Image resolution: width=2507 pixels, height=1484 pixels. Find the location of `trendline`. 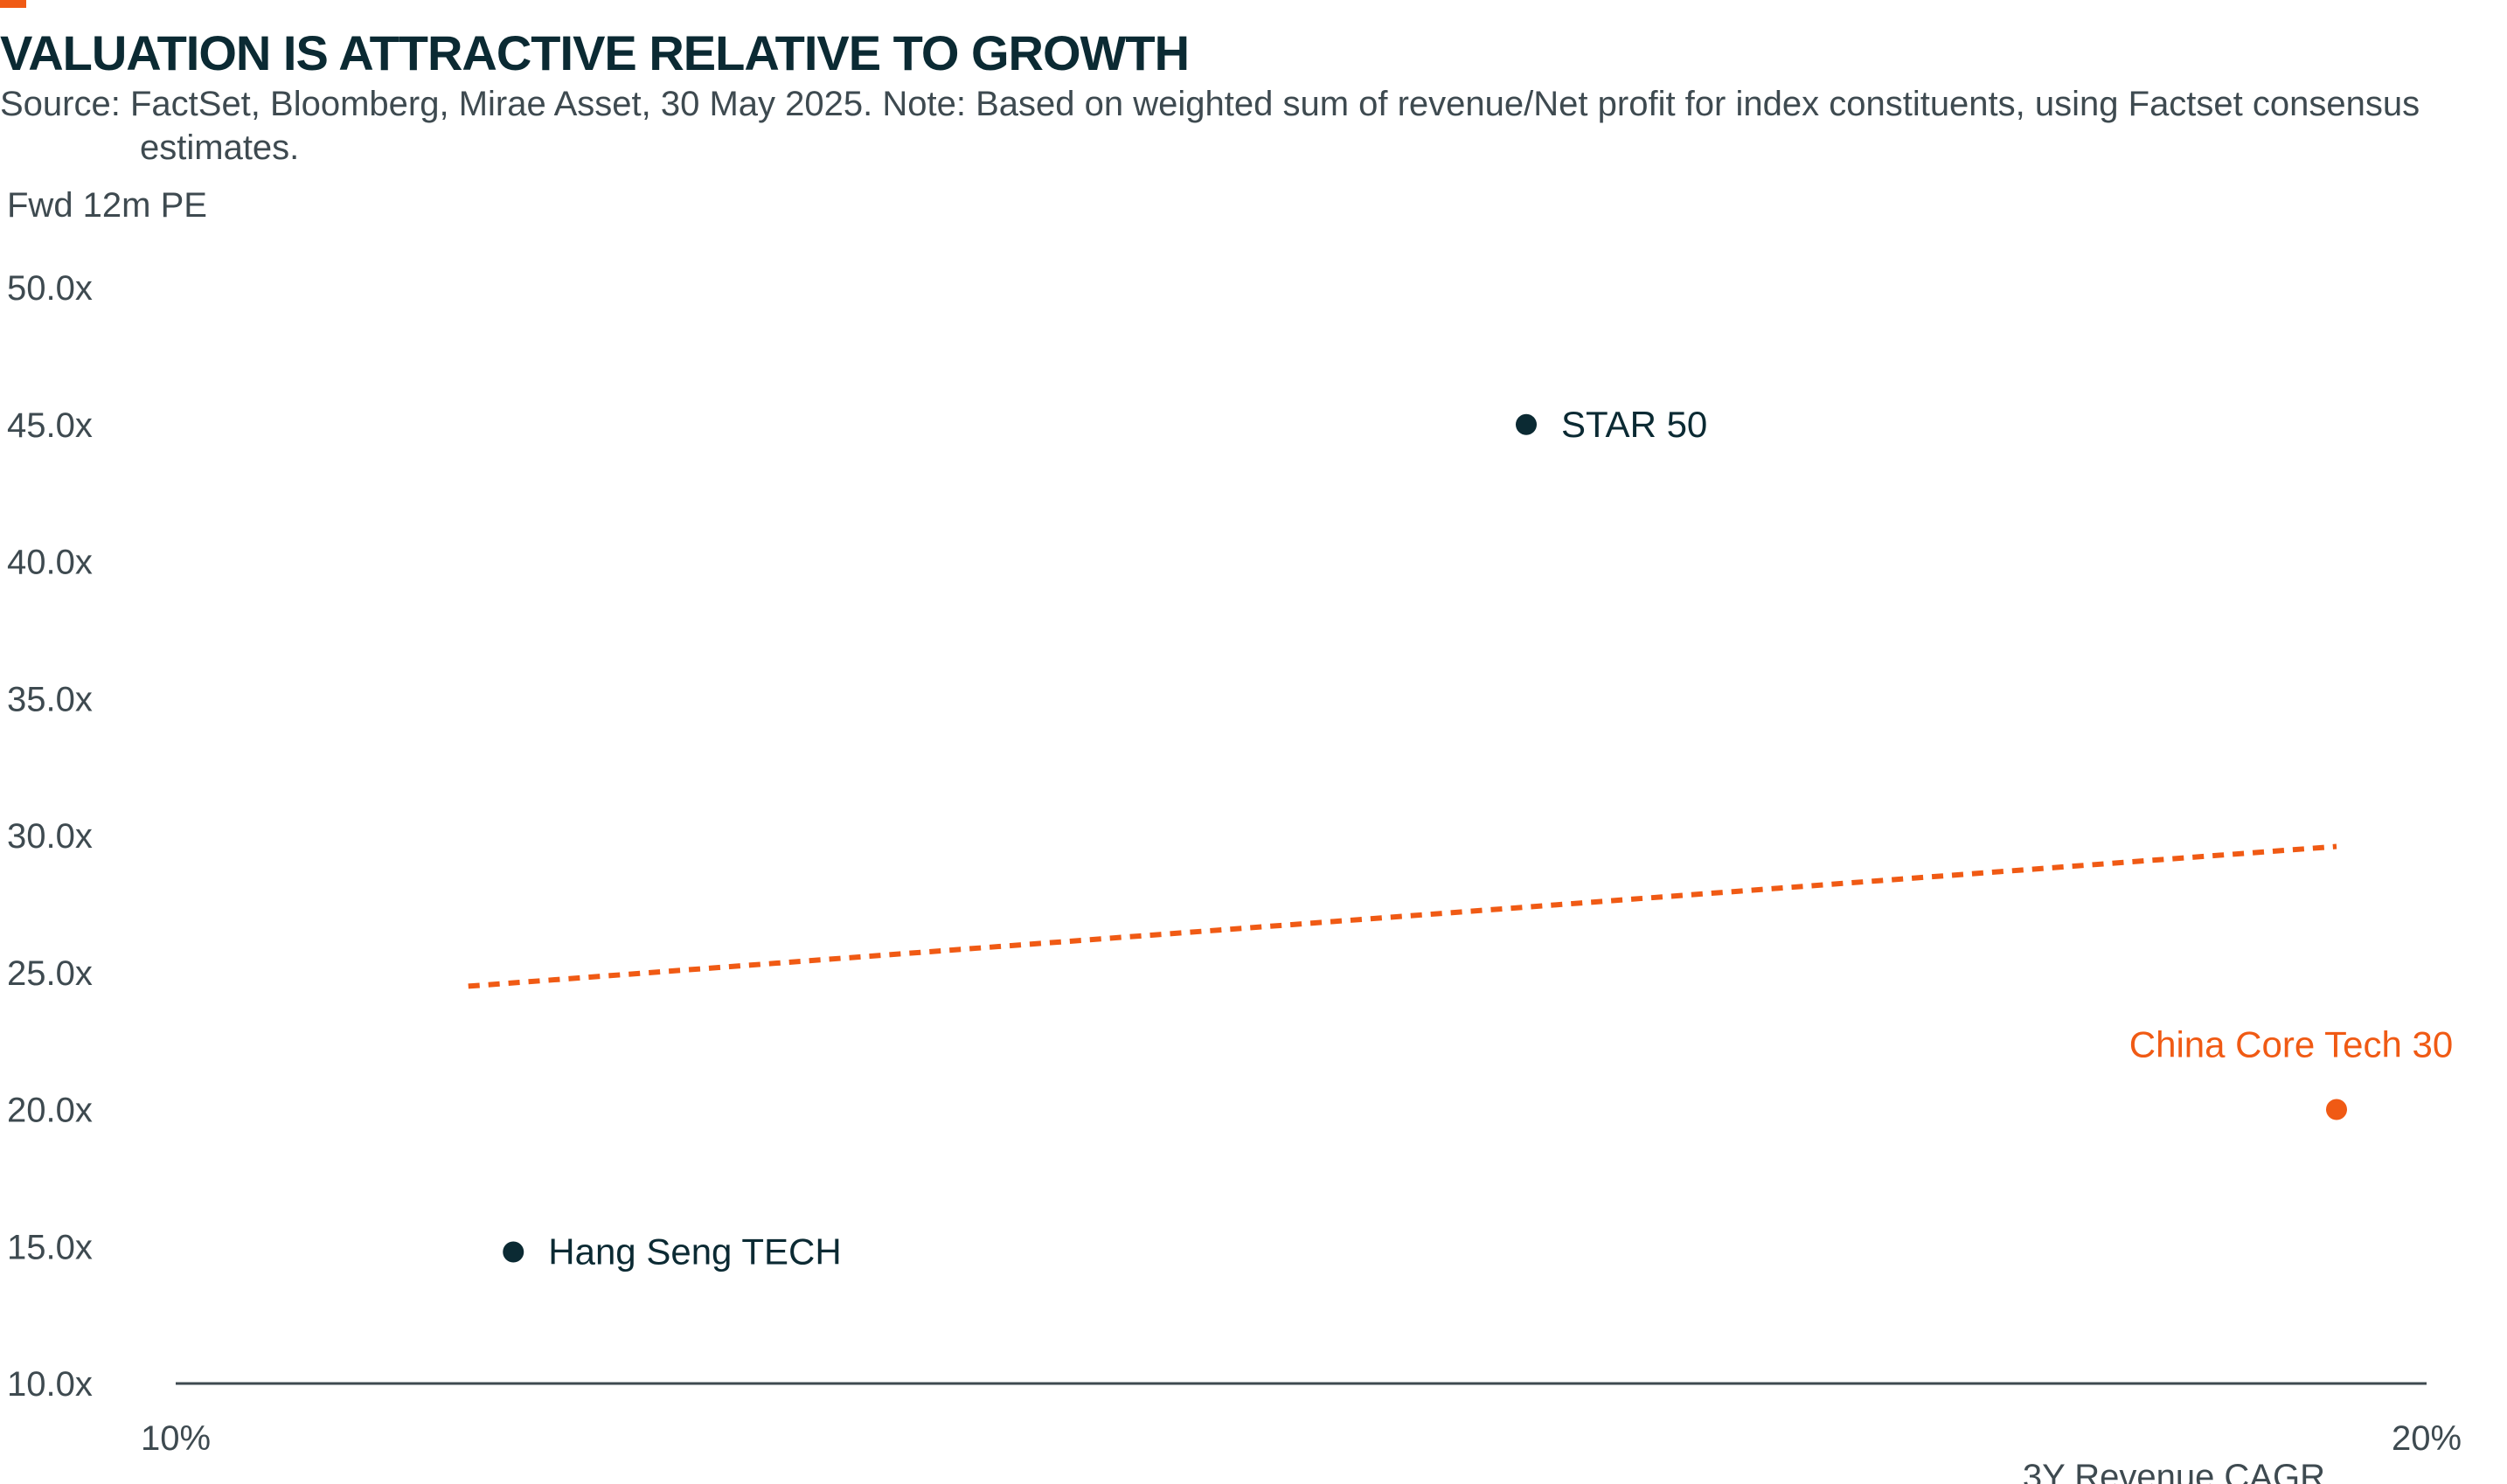

trendline is located at coordinates (1403, 916).